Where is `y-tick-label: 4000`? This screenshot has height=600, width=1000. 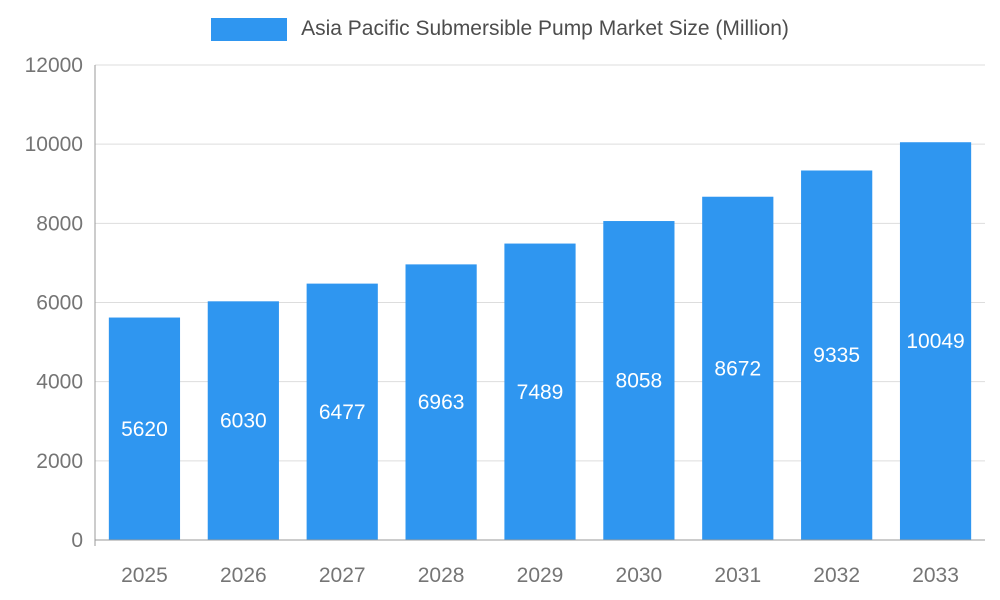 y-tick-label: 4000 is located at coordinates (59, 382).